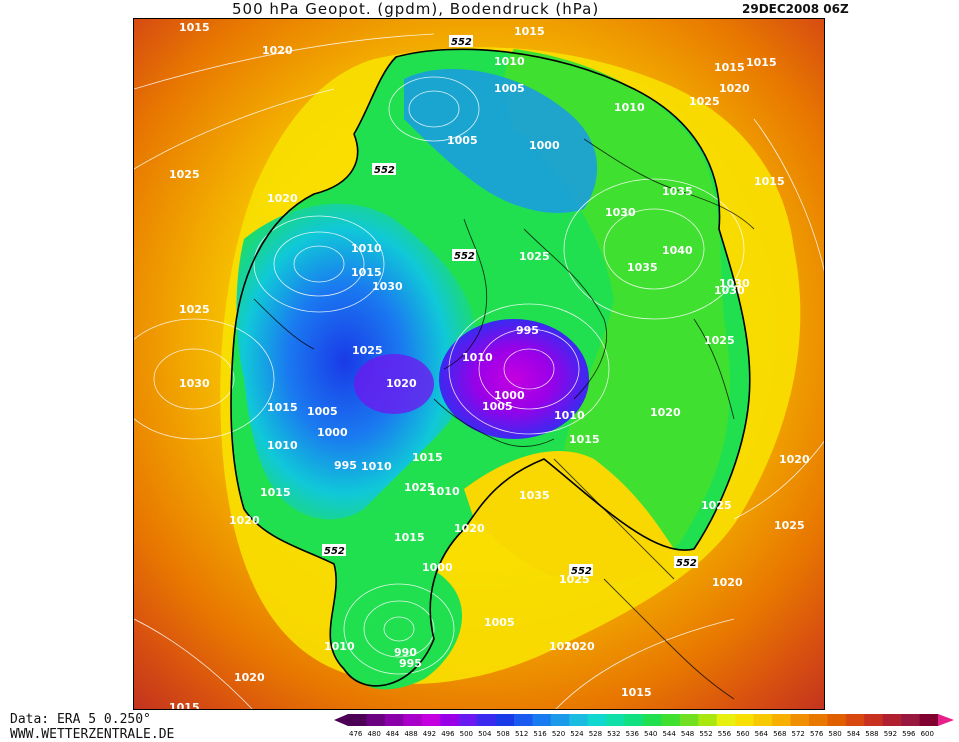  Describe the element at coordinates (595, 734) in the screenshot. I see `legend-tick-label: 528` at that location.